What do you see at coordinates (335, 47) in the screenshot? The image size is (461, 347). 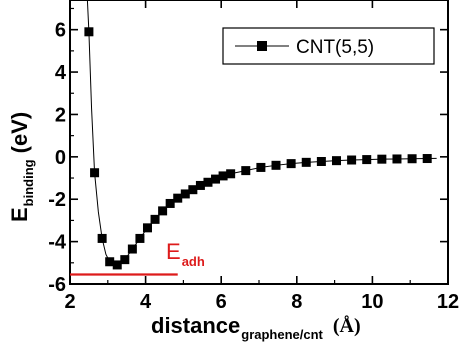 I see `legend-label: CNT(5,5)` at bounding box center [335, 47].